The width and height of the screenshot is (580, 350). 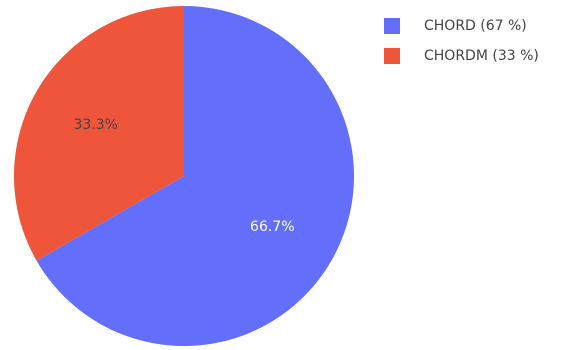 What do you see at coordinates (481, 56) in the screenshot?
I see `legend-label: CHORDM (33 %)` at bounding box center [481, 56].